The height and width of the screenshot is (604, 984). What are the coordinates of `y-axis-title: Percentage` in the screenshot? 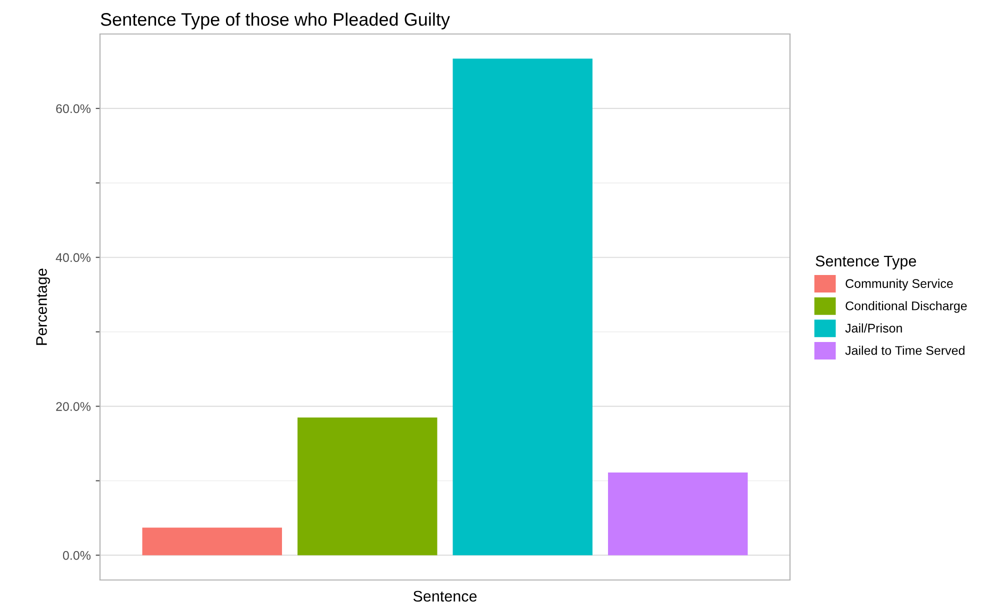 It's located at (43, 306).